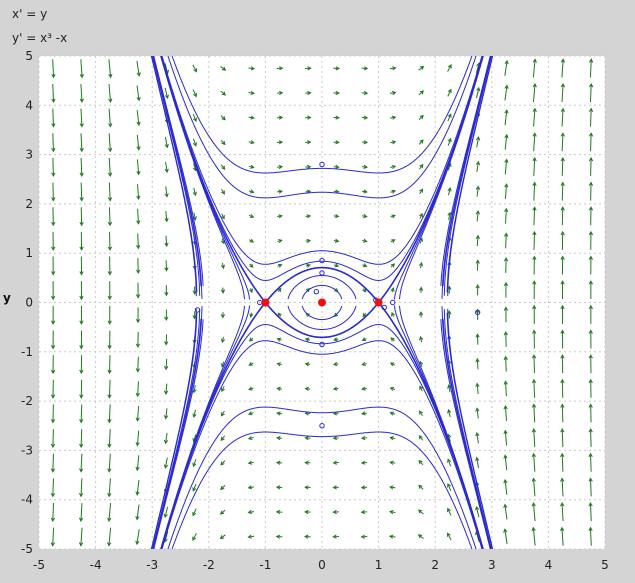  I want to click on equilibrium-point, so click(265, 302).